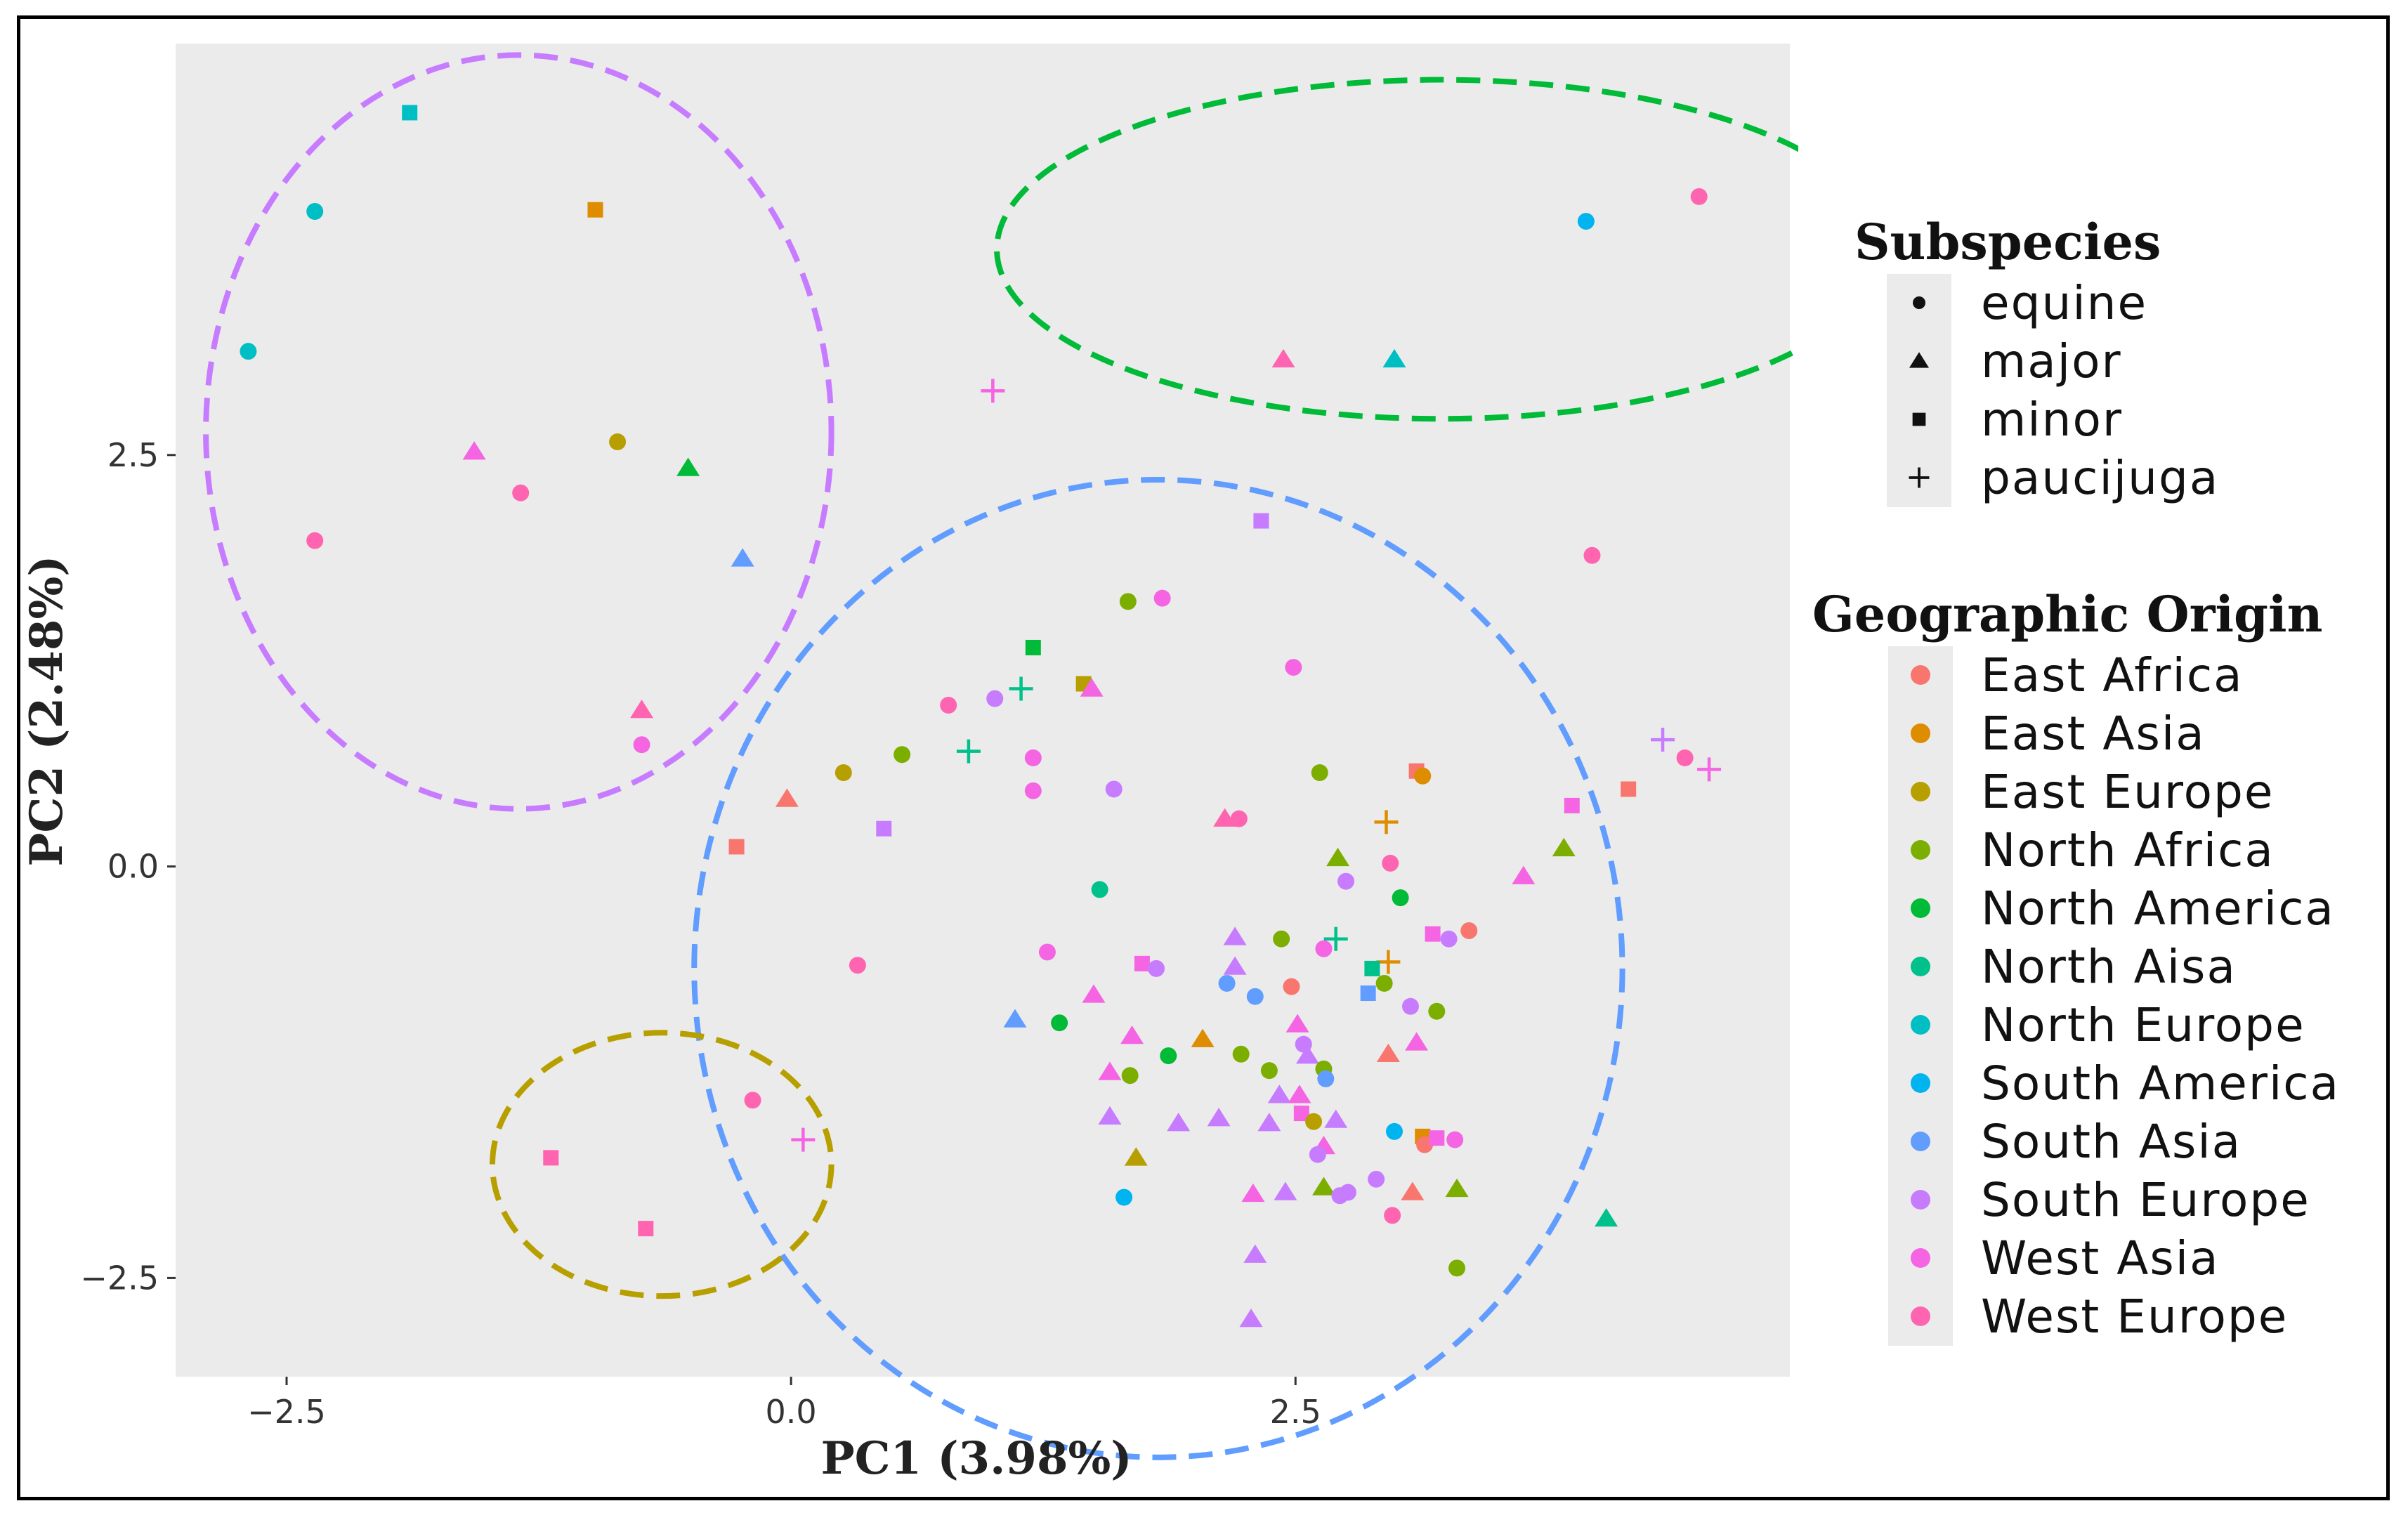 The image size is (2408, 1520). I want to click on legend-origin-item: South Europe, so click(2100, 1200).